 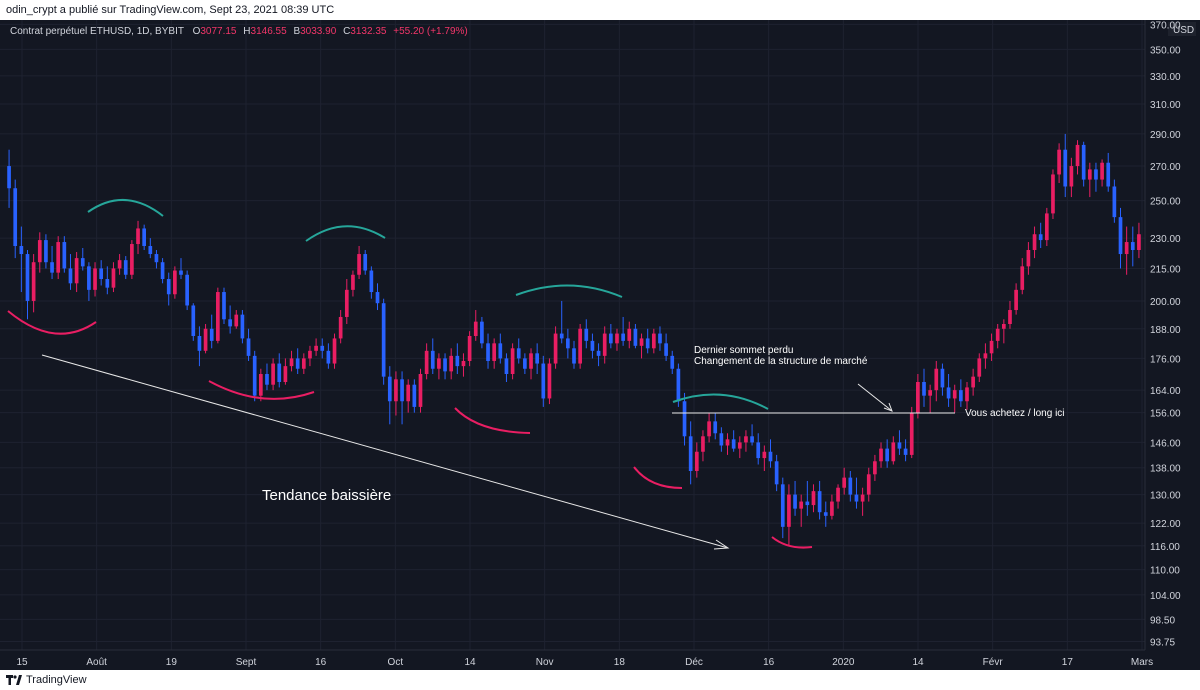 What do you see at coordinates (368, 31) in the screenshot?
I see `close-value: 3132.35` at bounding box center [368, 31].